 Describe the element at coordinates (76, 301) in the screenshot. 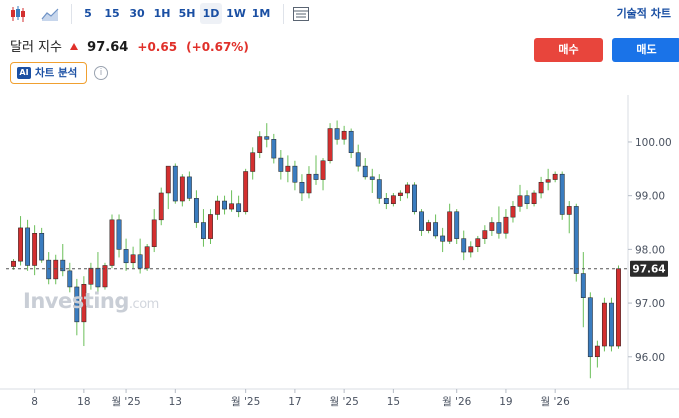

I see `watermark-brand: Investing` at that location.